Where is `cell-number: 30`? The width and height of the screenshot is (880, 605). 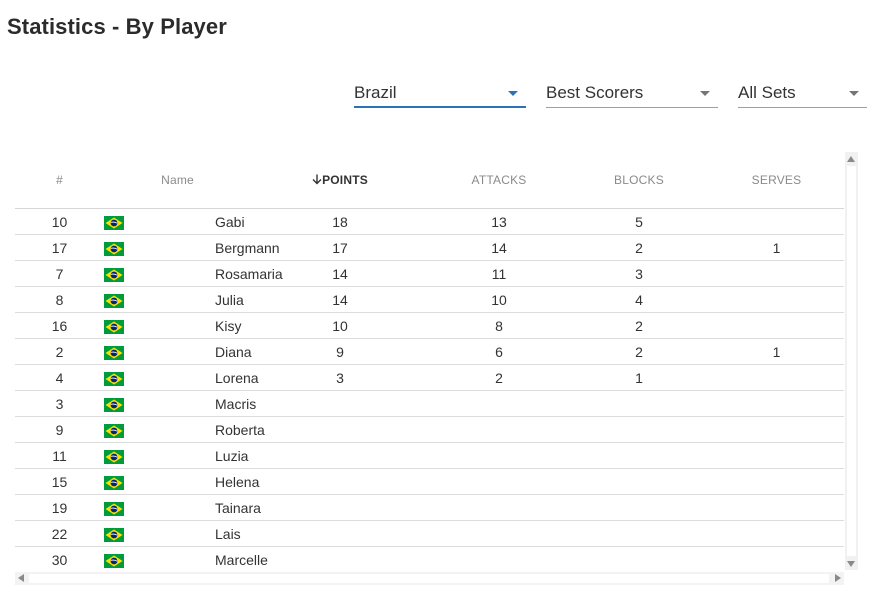 cell-number: 30 is located at coordinates (59, 558).